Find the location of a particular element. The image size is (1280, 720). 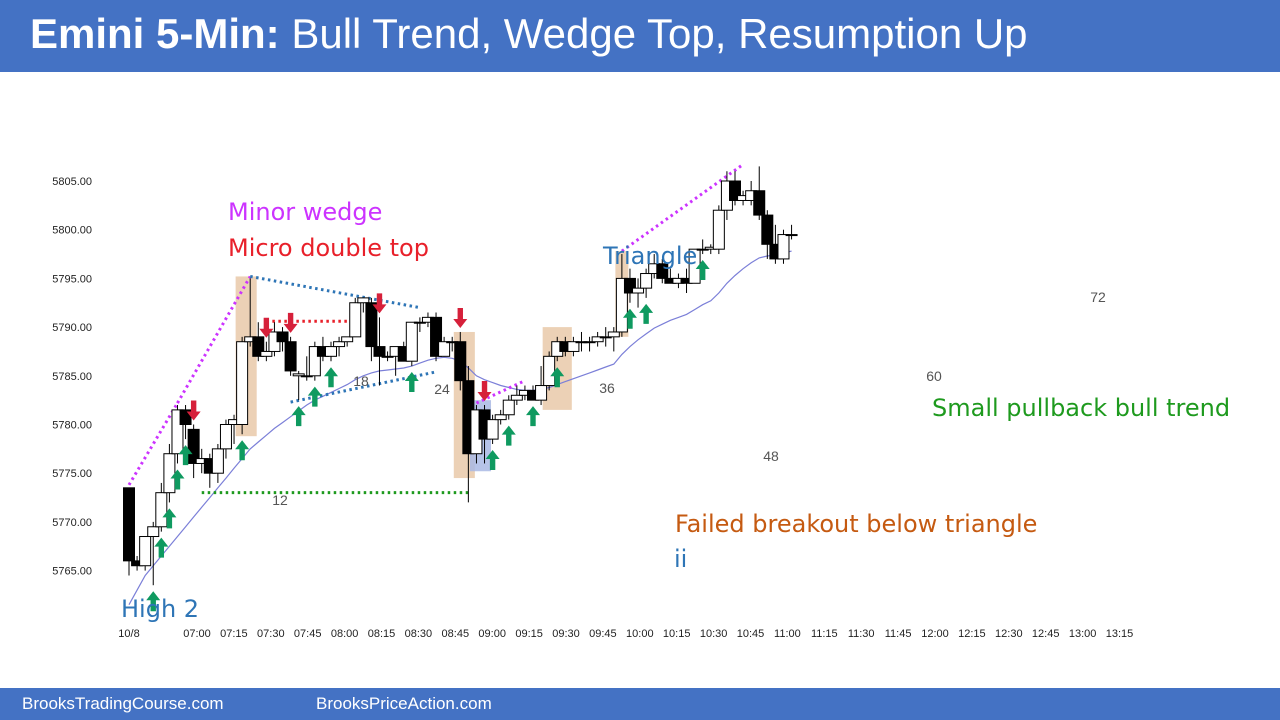

x-tick-label: 09:15 is located at coordinates (529, 634).